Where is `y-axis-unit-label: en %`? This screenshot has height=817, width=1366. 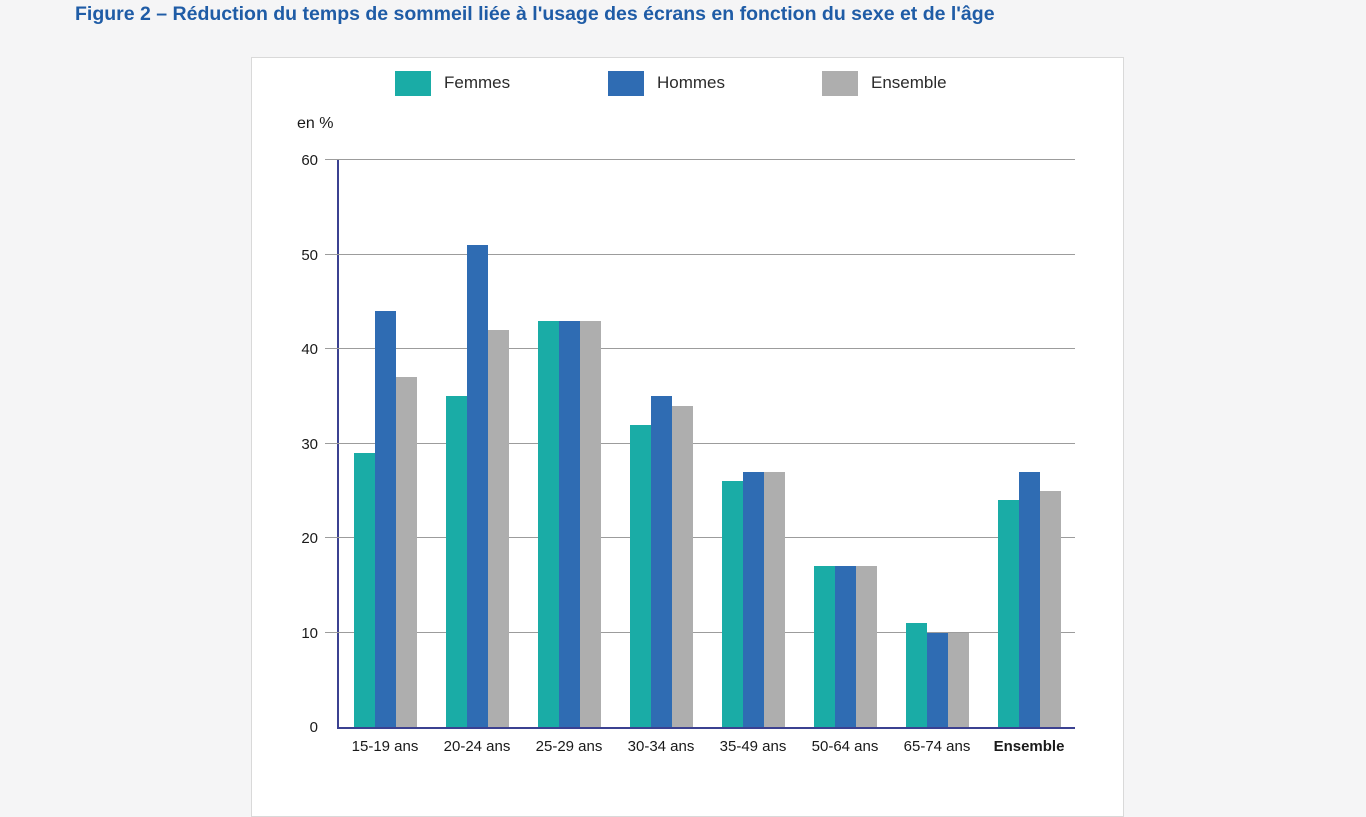 y-axis-unit-label: en % is located at coordinates (315, 123).